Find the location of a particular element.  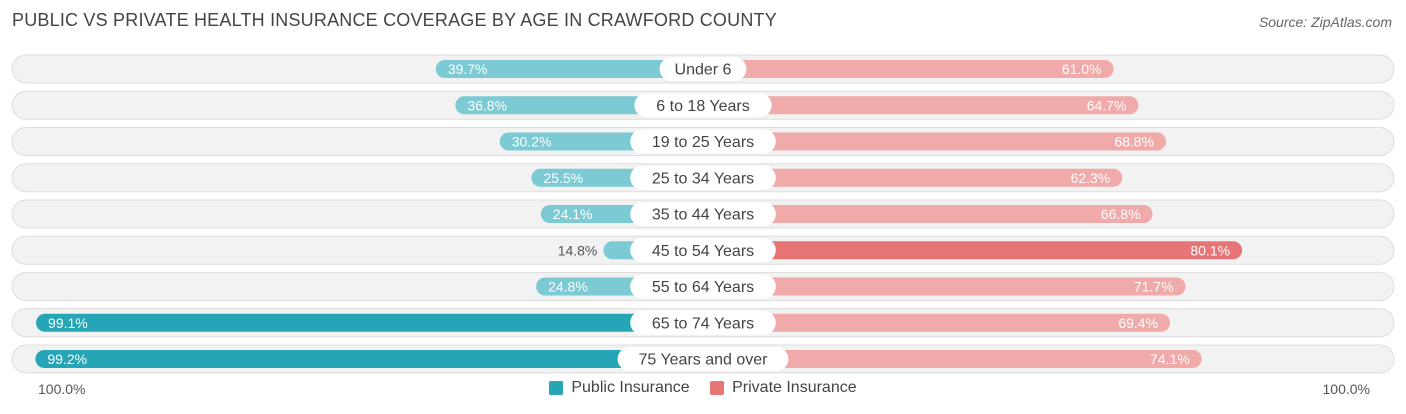

data-label-private: 62.3% is located at coordinates (1091, 178).